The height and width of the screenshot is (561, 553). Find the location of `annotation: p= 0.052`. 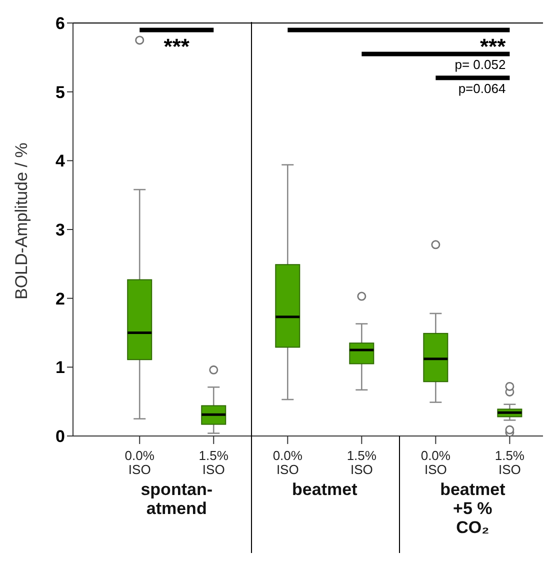

annotation: p= 0.052 is located at coordinates (480, 64).